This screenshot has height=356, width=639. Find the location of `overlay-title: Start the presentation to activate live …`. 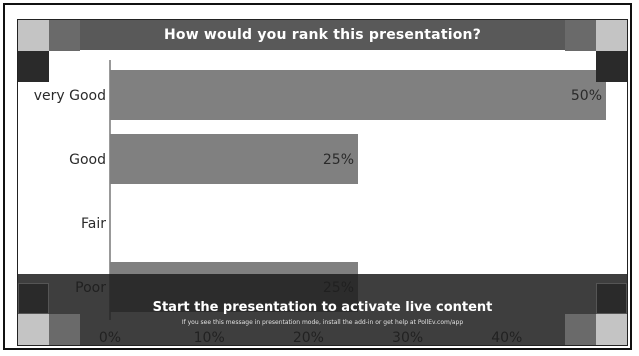

overlay-title: Start the presentation to activate live … is located at coordinates (322, 307).